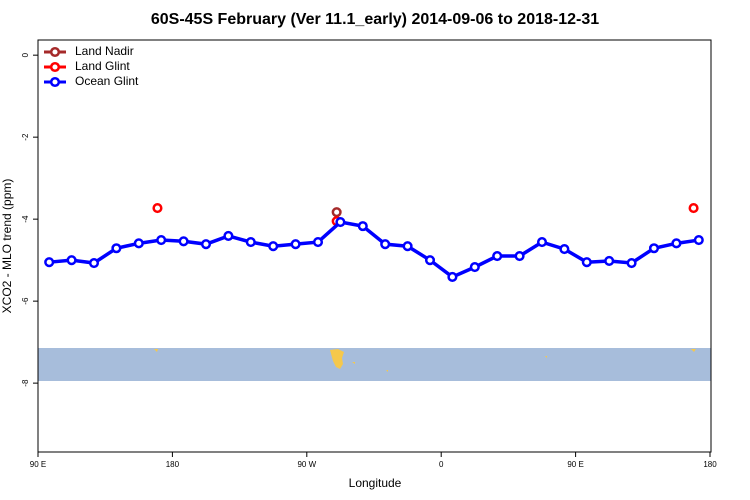  What do you see at coordinates (374, 364) in the screenshot?
I see `map-strip` at bounding box center [374, 364].